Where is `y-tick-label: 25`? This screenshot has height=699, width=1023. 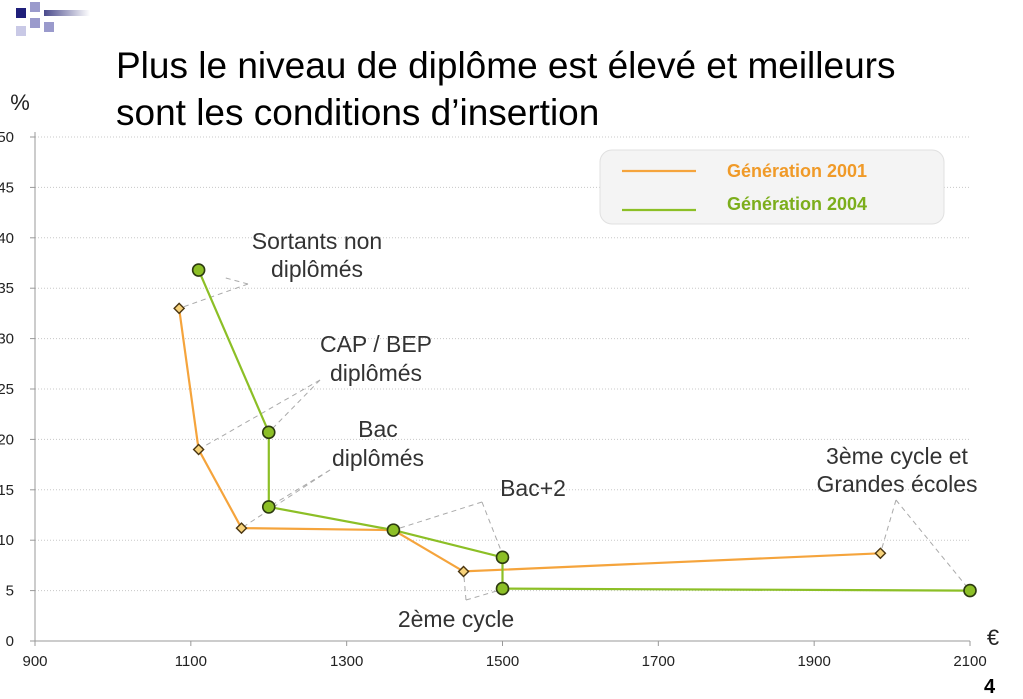
y-tick-label: 25 is located at coordinates (7, 389).